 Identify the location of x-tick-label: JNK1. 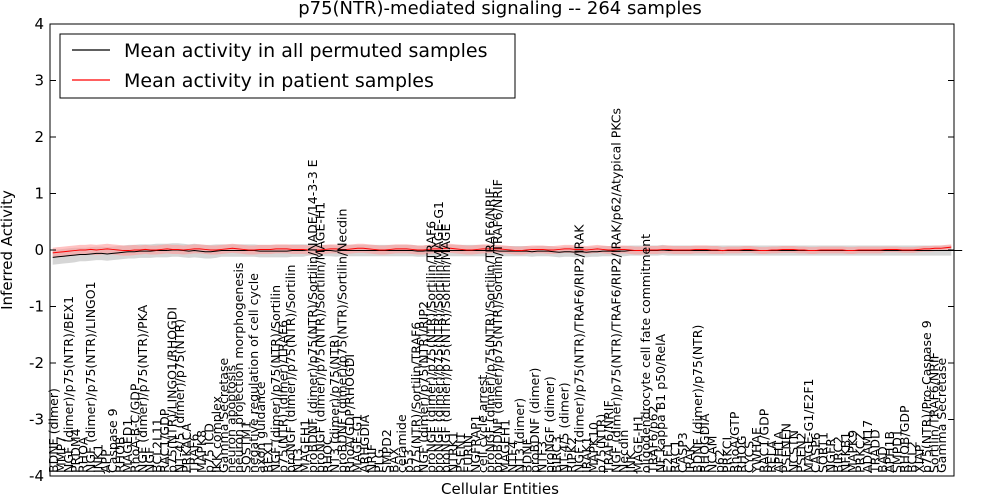
(97, 459).